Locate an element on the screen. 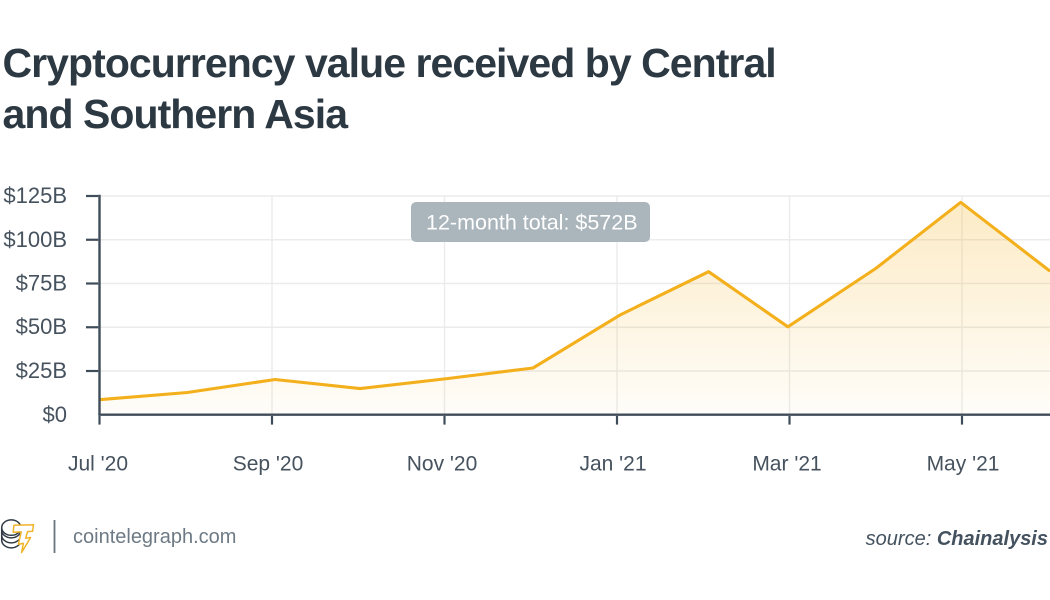 Image resolution: width=1050 pixels, height=600 pixels. svg-text: May '21 is located at coordinates (963, 464).